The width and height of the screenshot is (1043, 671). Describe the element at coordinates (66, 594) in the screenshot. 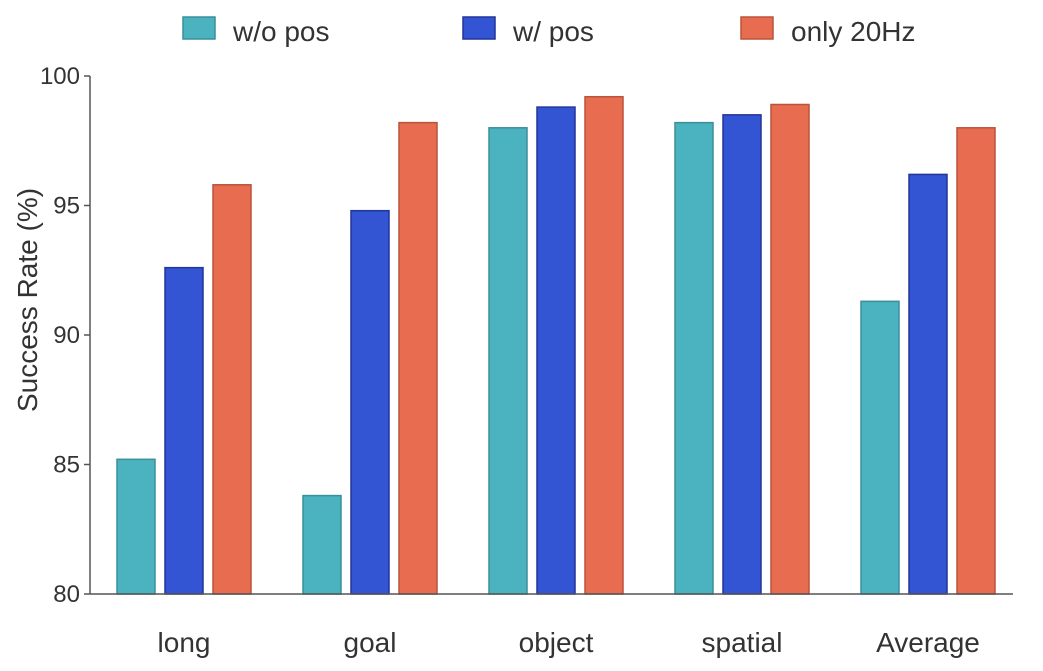

I see `y-tick-label: 80` at that location.